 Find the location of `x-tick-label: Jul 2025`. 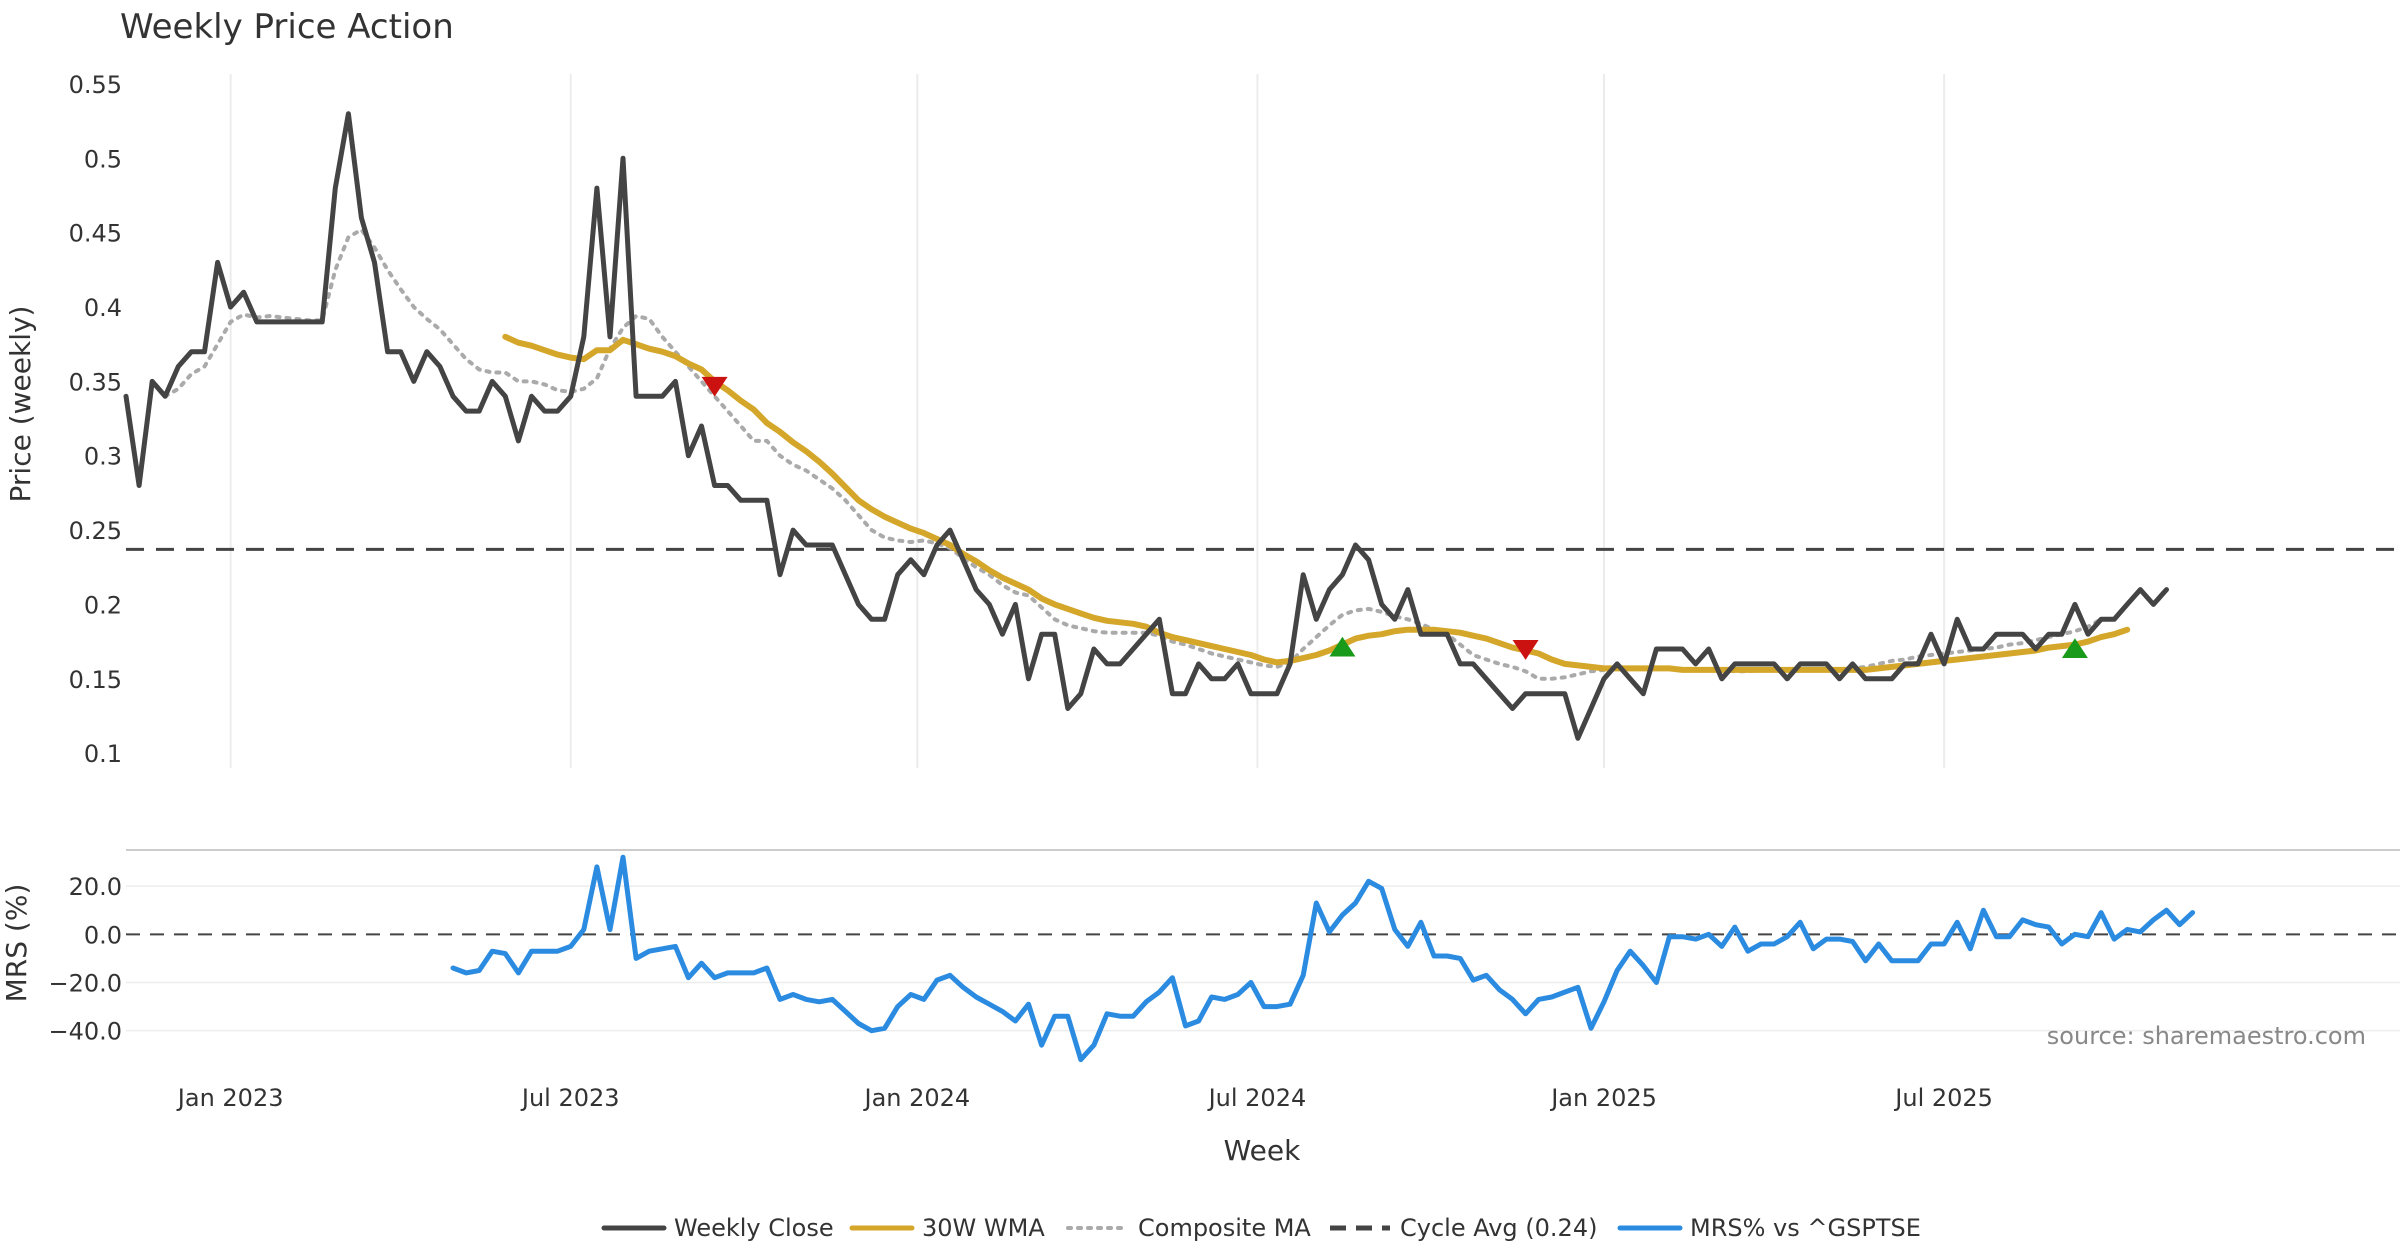

x-tick-label: Jul 2025 is located at coordinates (1943, 1098).